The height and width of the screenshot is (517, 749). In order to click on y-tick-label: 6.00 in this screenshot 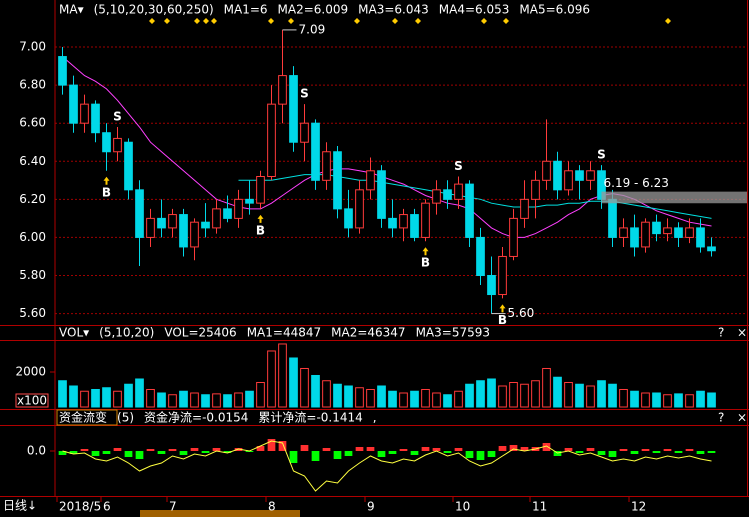, I will do `click(32, 237)`.